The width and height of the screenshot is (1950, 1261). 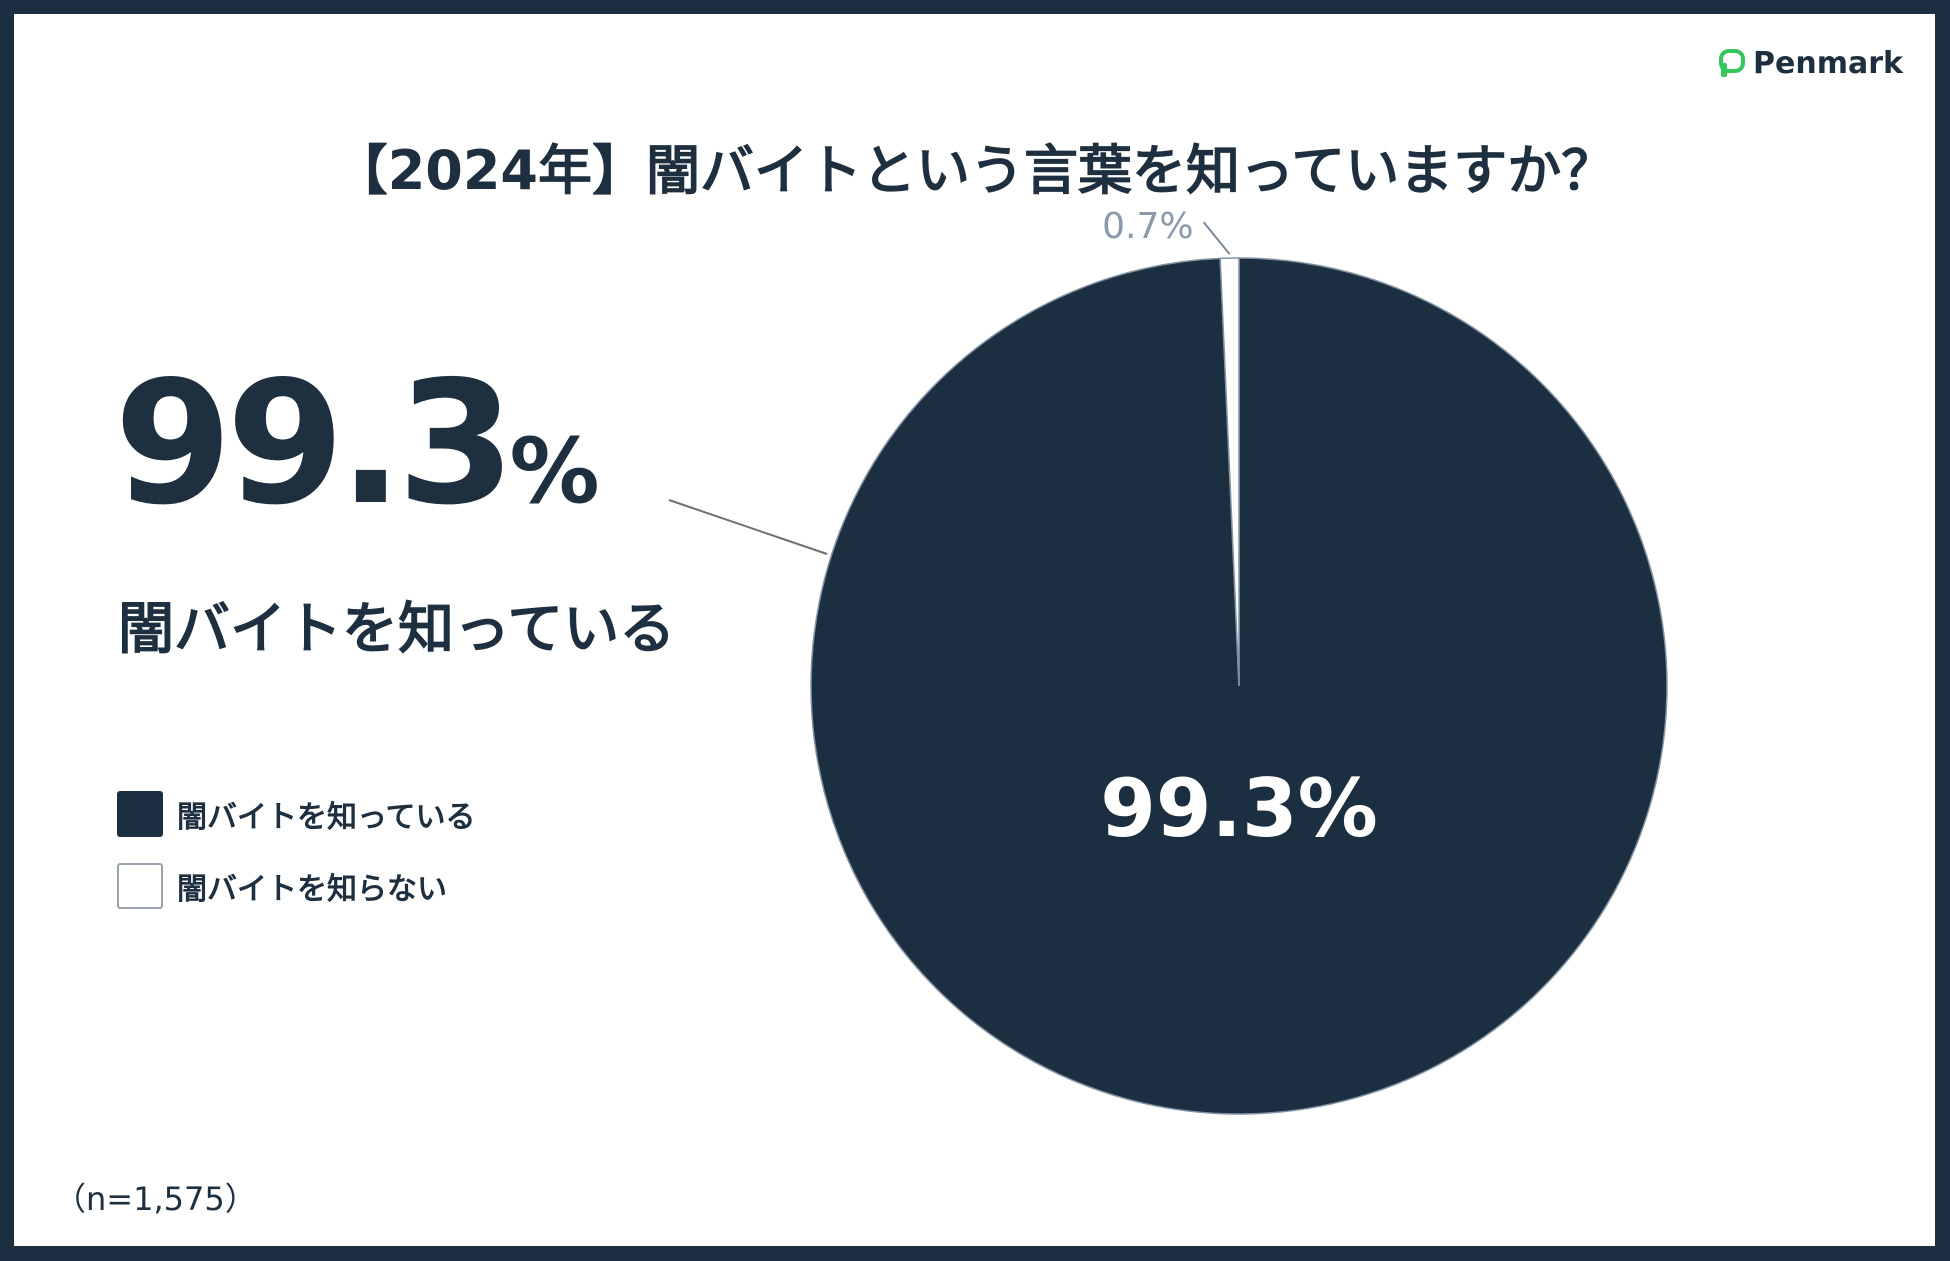 What do you see at coordinates (314, 444) in the screenshot?
I see `highlight-value: 99.3` at bounding box center [314, 444].